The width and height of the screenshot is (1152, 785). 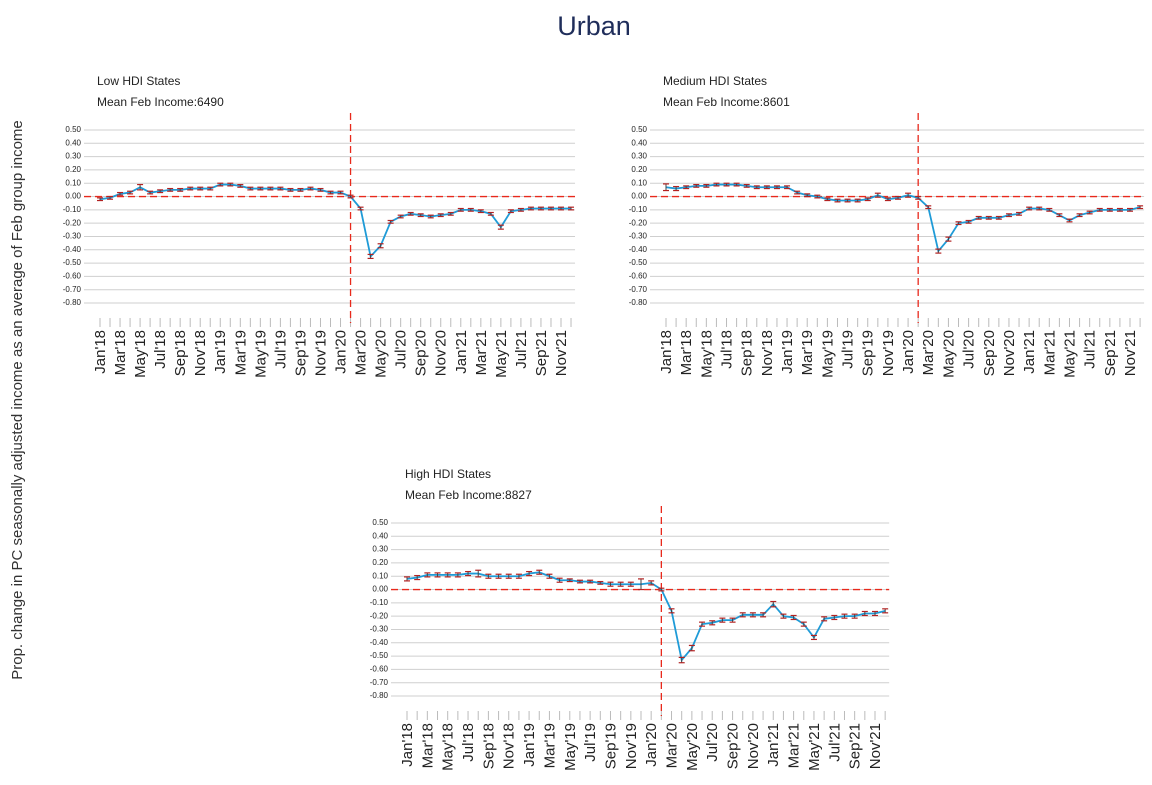 I want to click on y-tick-label: 0.20, so click(x=639, y=169).